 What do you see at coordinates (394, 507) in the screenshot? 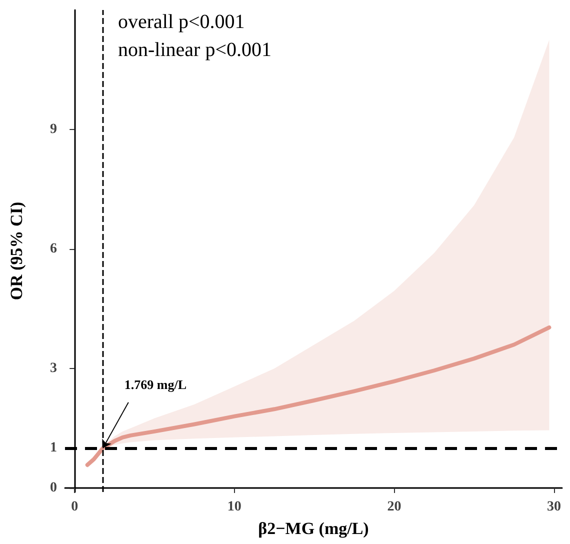
I see `x-tick-label: 20` at bounding box center [394, 507].